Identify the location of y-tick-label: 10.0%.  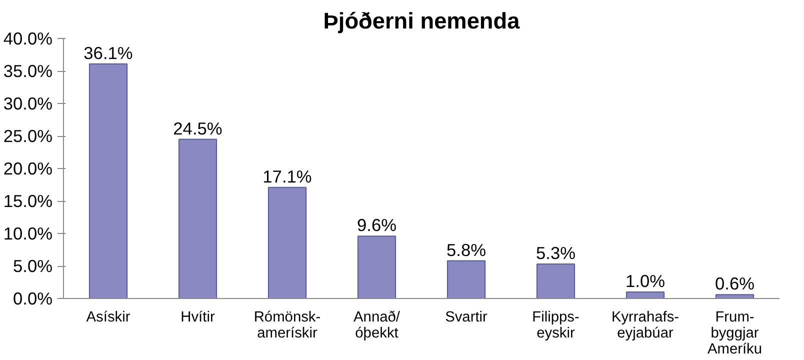
(28, 234).